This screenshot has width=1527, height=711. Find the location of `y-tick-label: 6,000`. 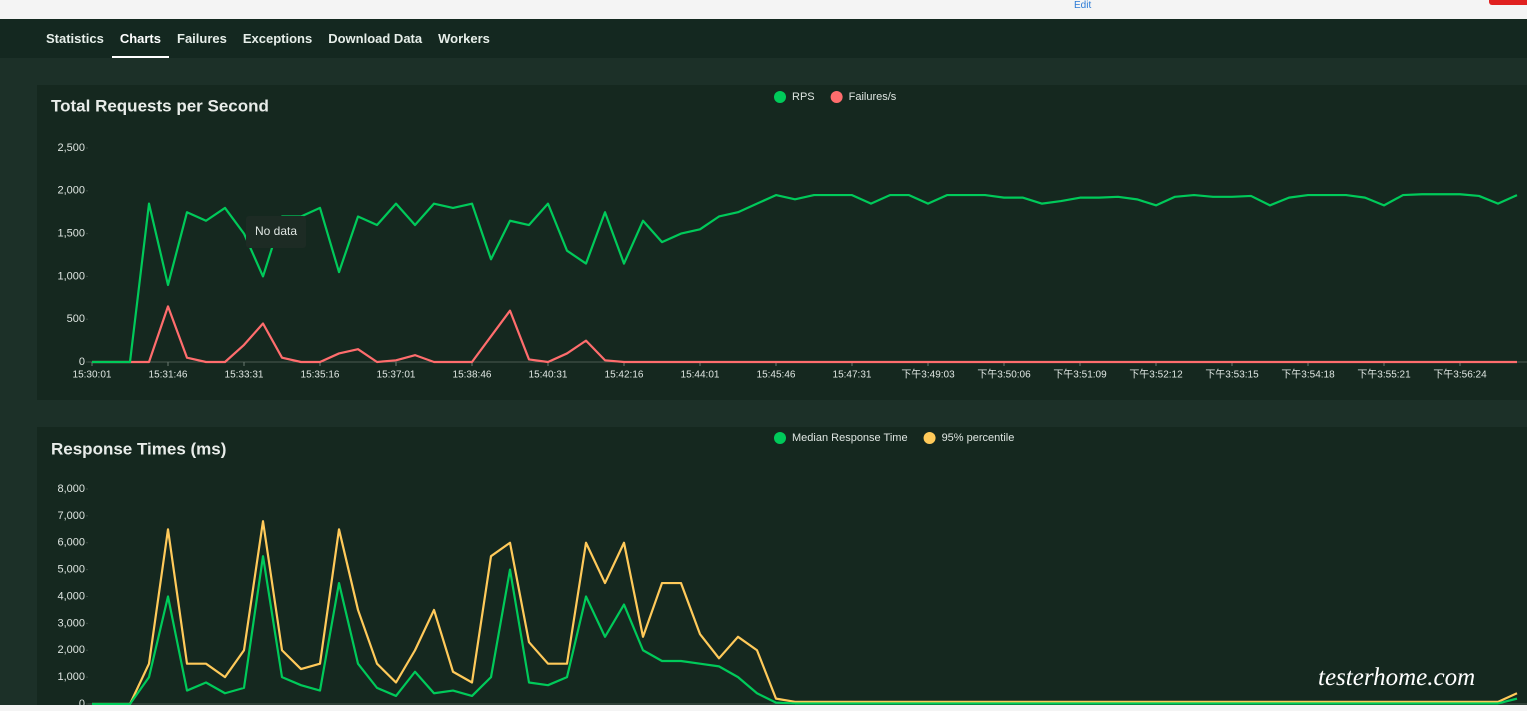

y-tick-label: 6,000 is located at coordinates (71, 543).